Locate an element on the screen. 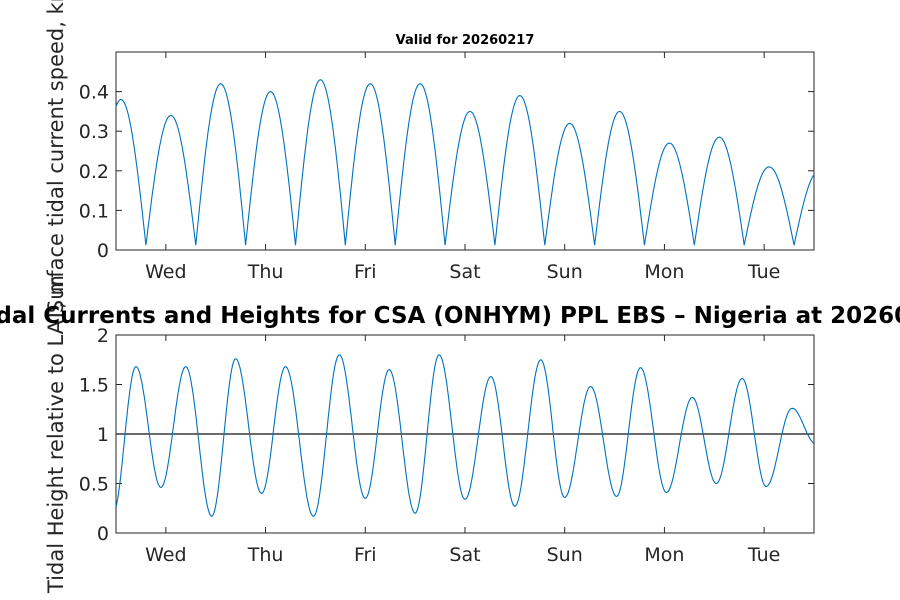 Image resolution: width=900 pixels, height=600 pixels. height-xtick-label: Sun is located at coordinates (565, 555).